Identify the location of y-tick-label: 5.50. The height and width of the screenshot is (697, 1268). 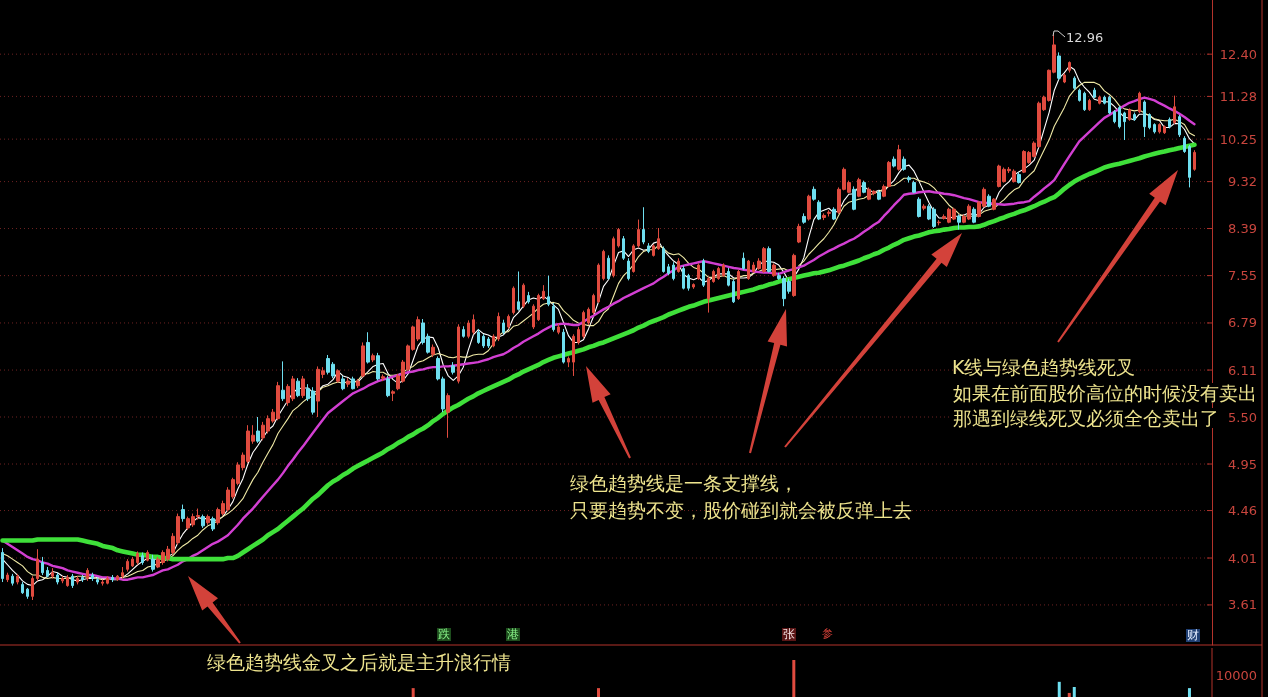
(1242, 417).